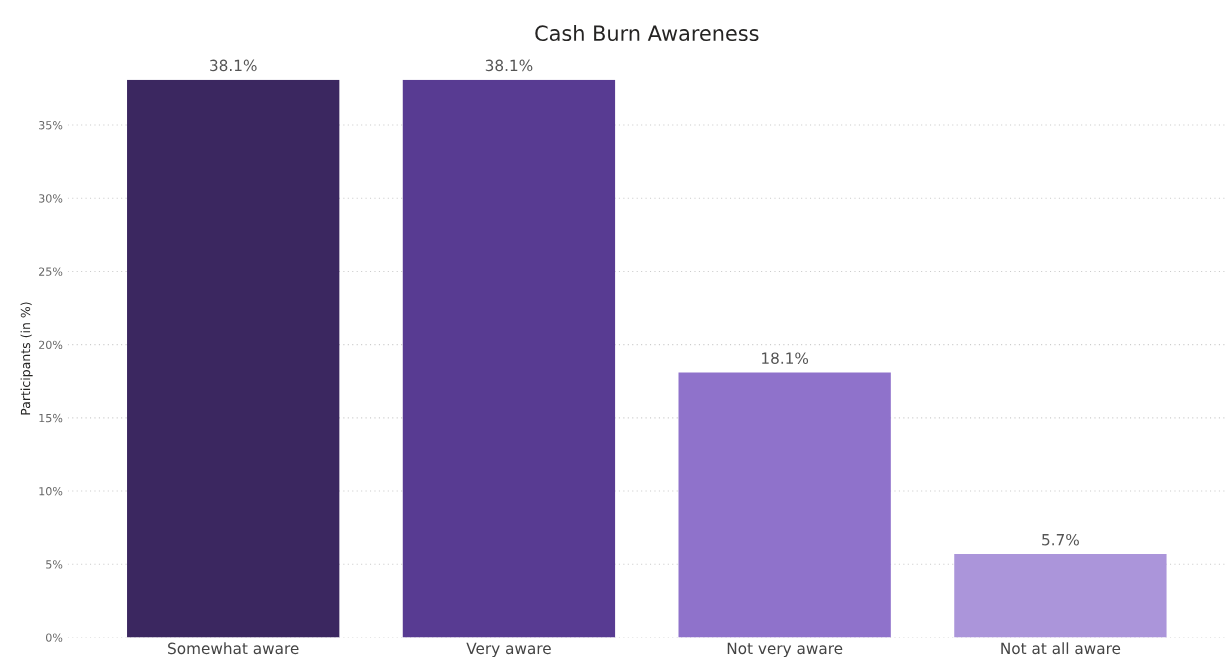  I want to click on chart-title: Cash Burn Awareness, so click(647, 33).